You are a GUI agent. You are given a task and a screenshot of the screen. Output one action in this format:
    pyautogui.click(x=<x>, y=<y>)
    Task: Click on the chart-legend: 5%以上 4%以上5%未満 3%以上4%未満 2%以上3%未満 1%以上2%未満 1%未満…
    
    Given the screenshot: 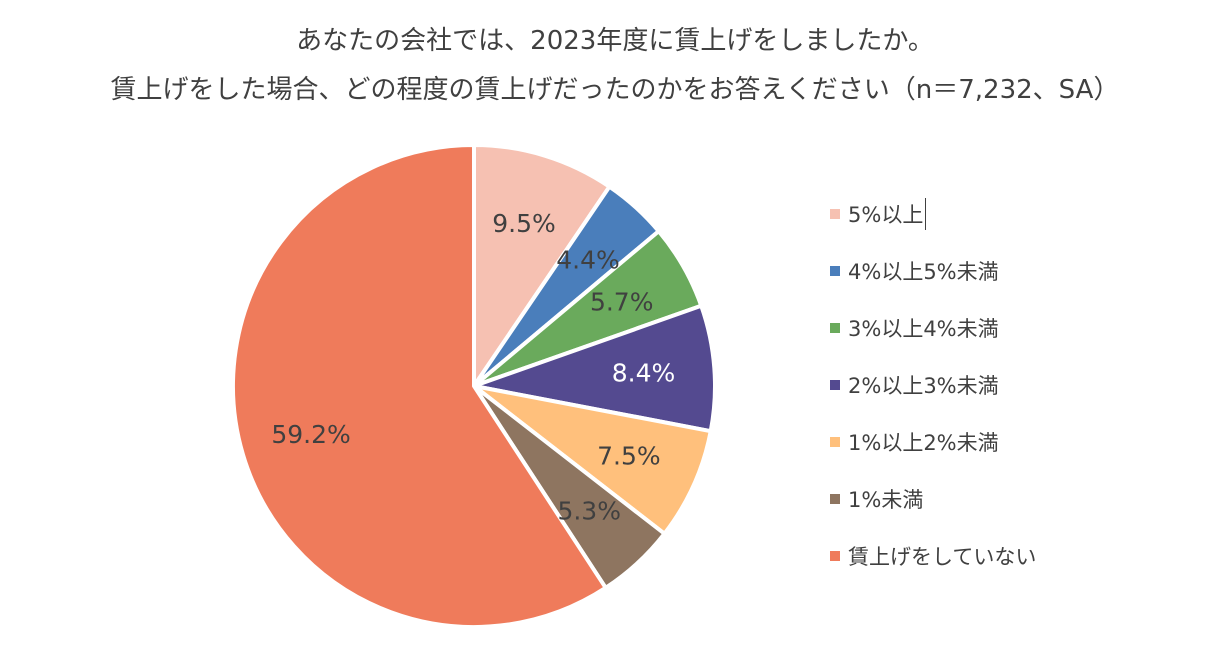 What is the action you would take?
    pyautogui.click(x=933, y=397)
    